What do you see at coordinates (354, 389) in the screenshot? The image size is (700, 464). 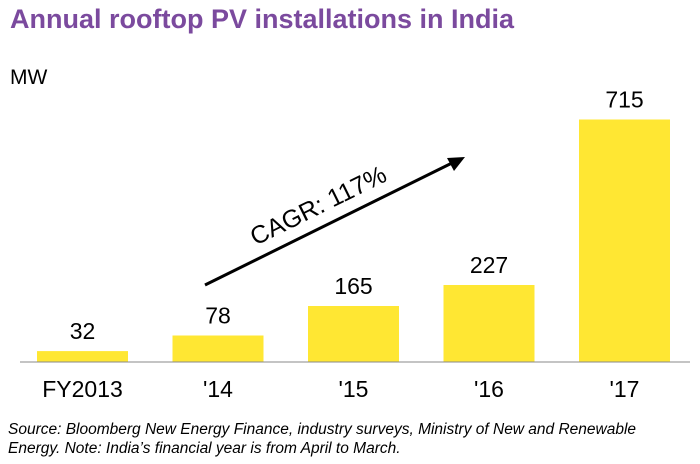 I see `category-label-2: '15` at bounding box center [354, 389].